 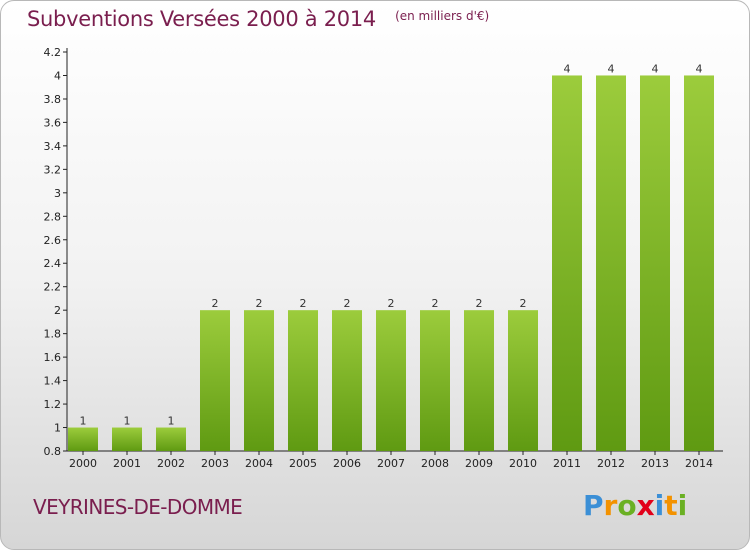 What do you see at coordinates (391, 380) in the screenshot?
I see `bar-2007` at bounding box center [391, 380].